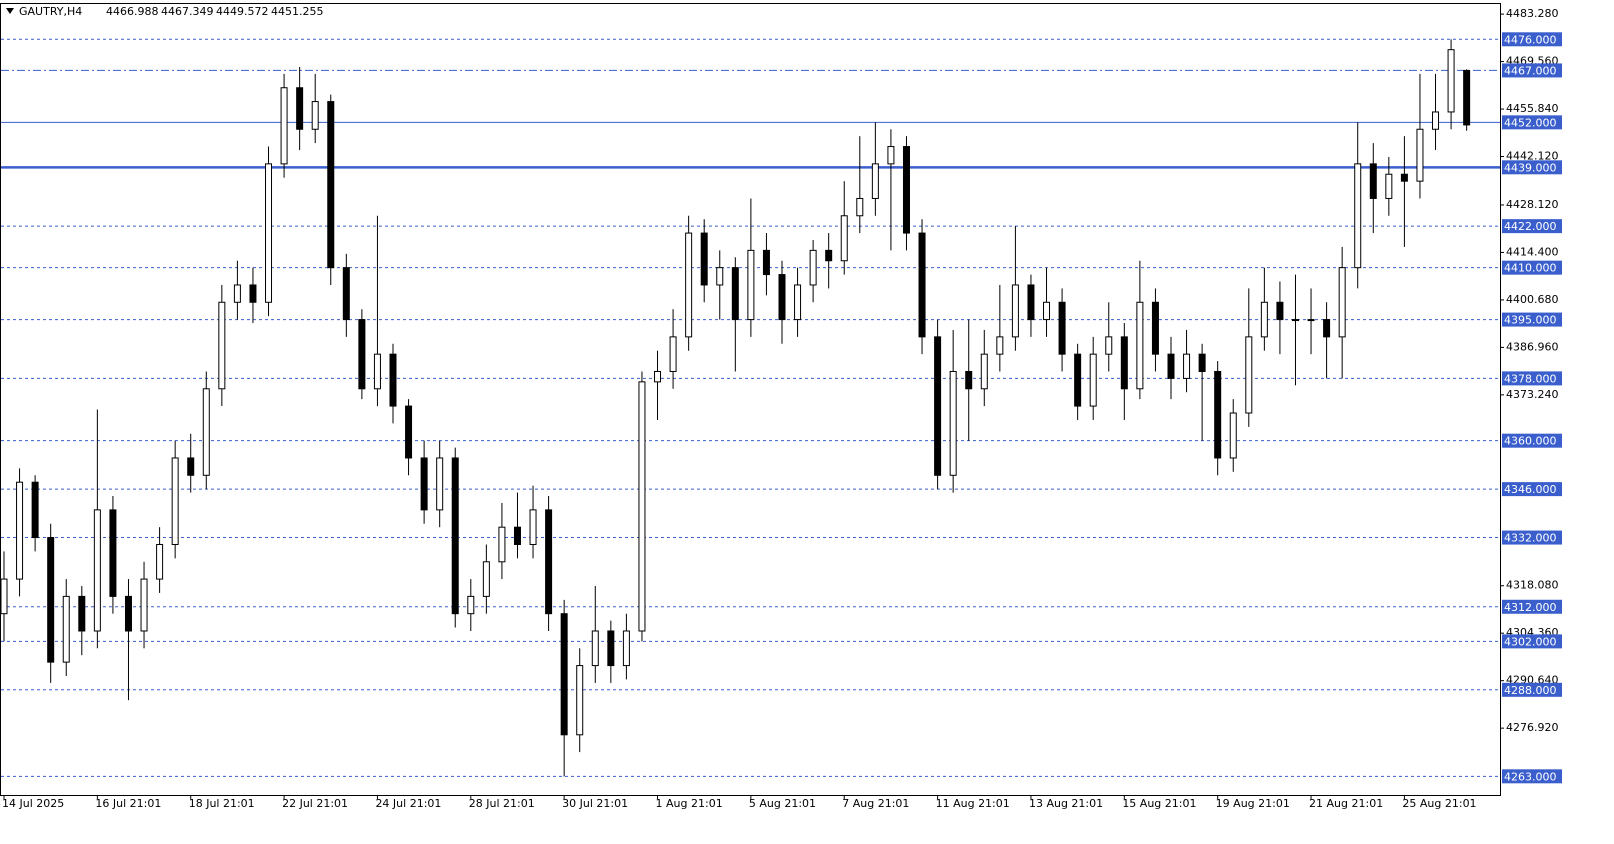  I want to click on x-tick-label: 28 Jul 21:01, so click(502, 803).